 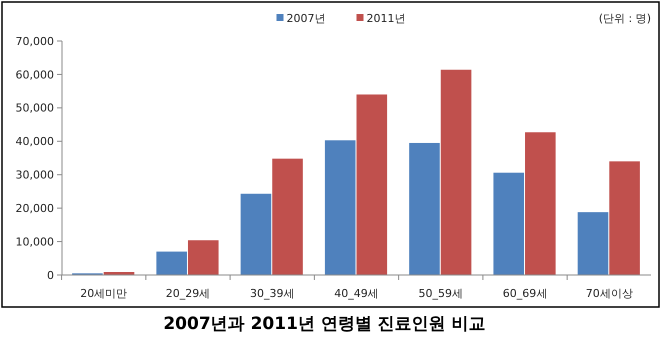 I want to click on text: 2007년과 2011년 연령별 진료인원 비교, so click(x=324, y=324).